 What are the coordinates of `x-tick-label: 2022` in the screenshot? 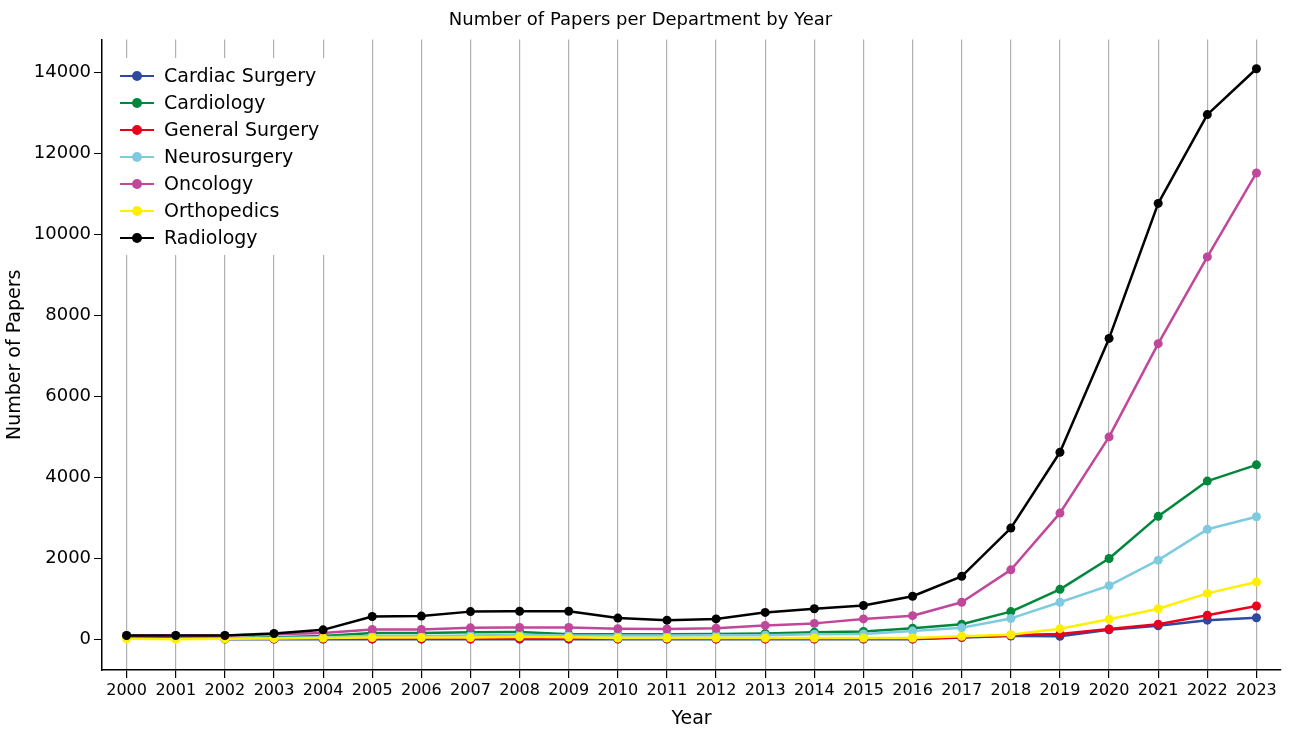 It's located at (1207, 689).